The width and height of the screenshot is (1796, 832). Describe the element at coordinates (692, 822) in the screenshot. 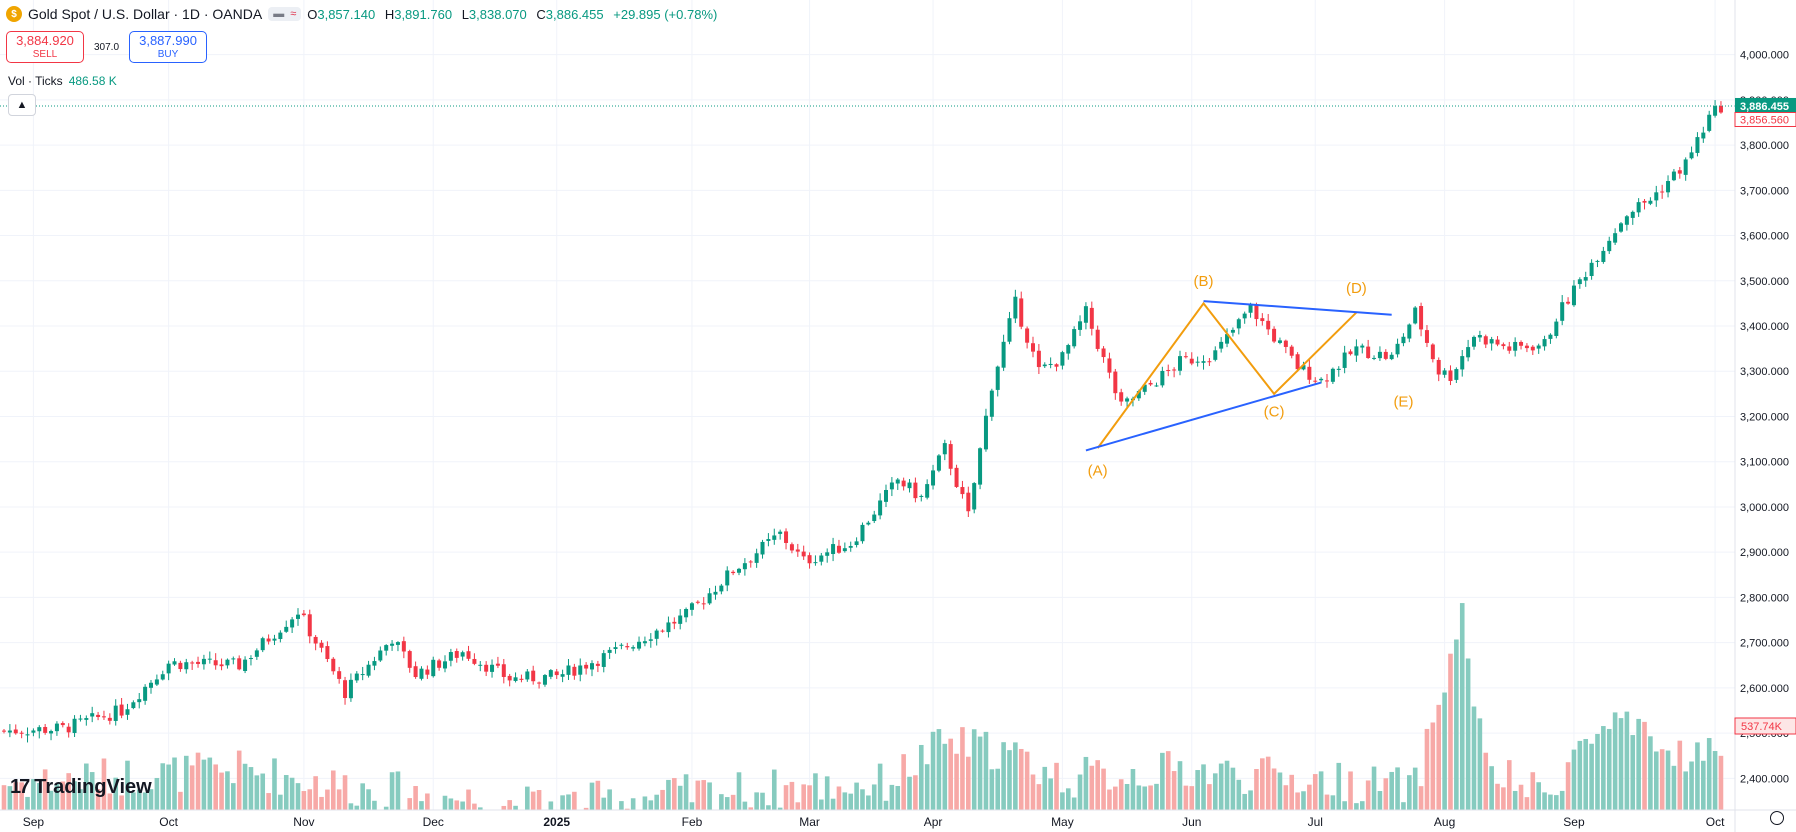

I see `time-tick-label: Feb` at that location.